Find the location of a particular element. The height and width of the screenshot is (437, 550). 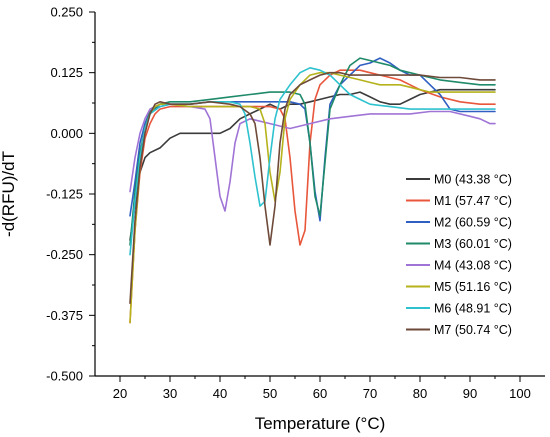

y-tick-label: 0.250 is located at coordinates (66, 12).